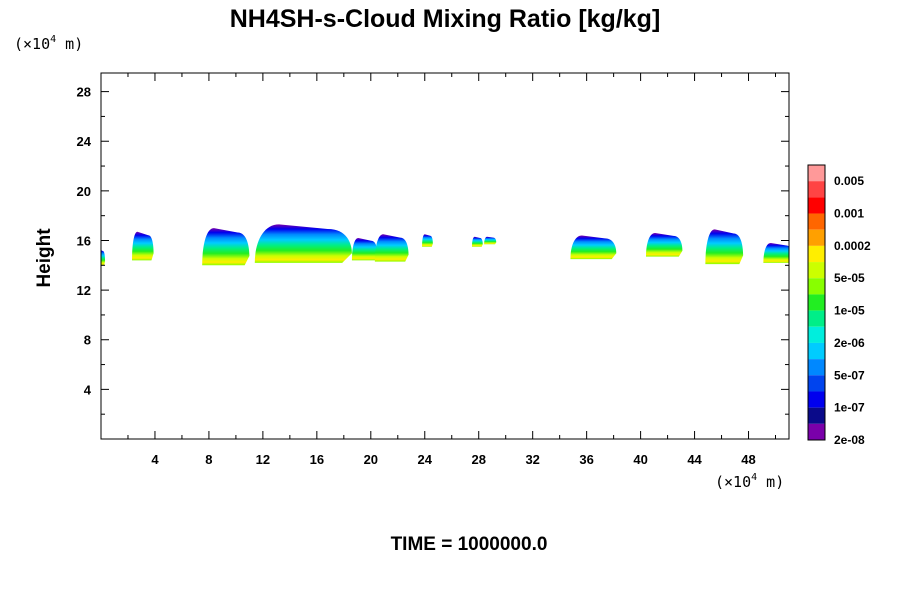 The image size is (900, 600). Describe the element at coordinates (84, 141) in the screenshot. I see `y-tick-label: 24` at that location.